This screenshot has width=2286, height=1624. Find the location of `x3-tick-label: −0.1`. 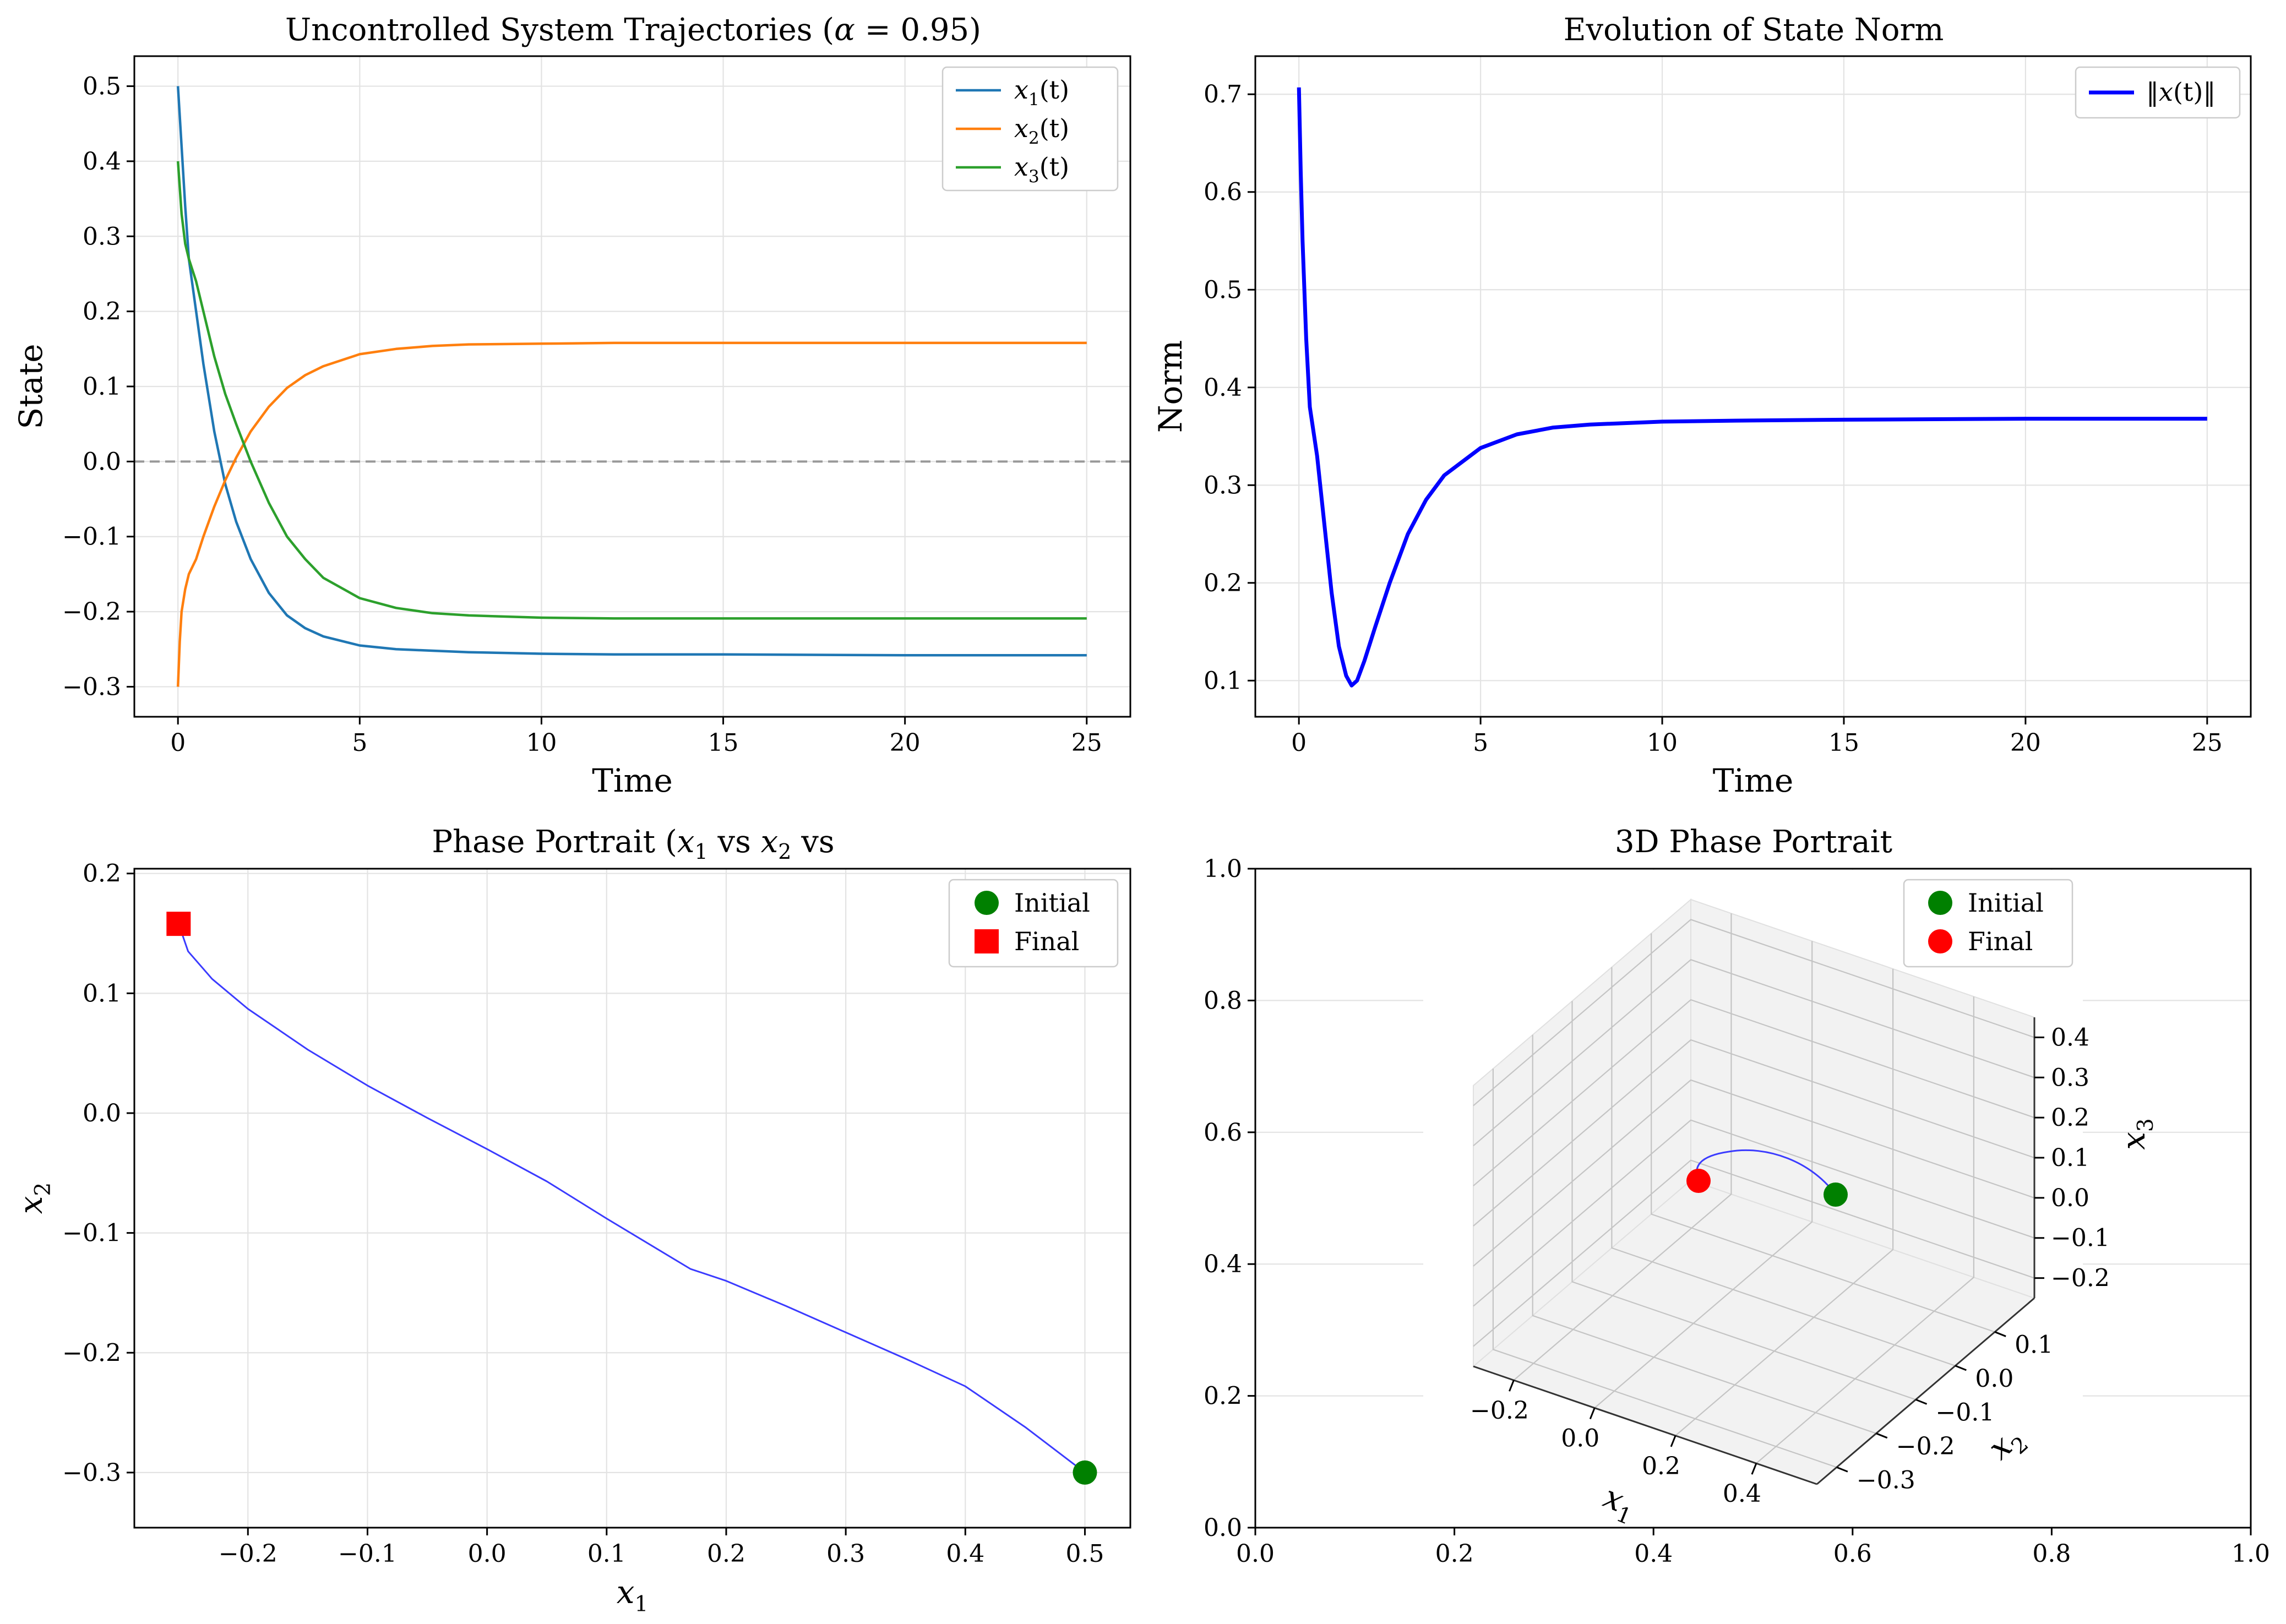

x3-tick-label: −0.1 is located at coordinates (2080, 1238).